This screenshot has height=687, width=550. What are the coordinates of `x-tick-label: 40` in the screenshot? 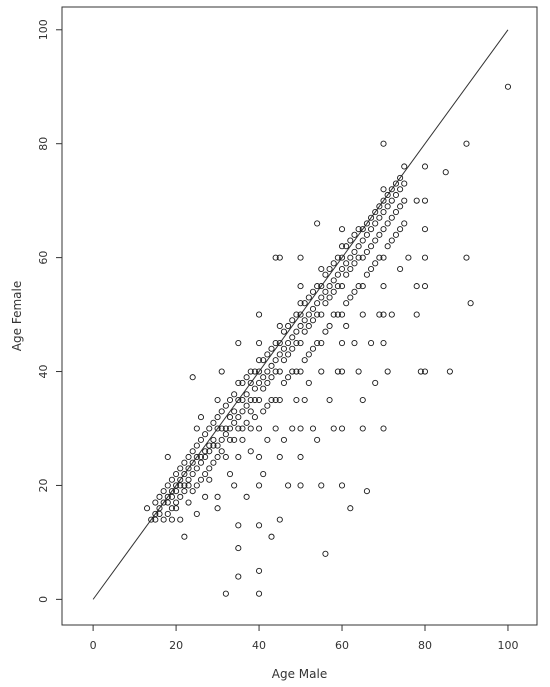 It's located at (259, 645).